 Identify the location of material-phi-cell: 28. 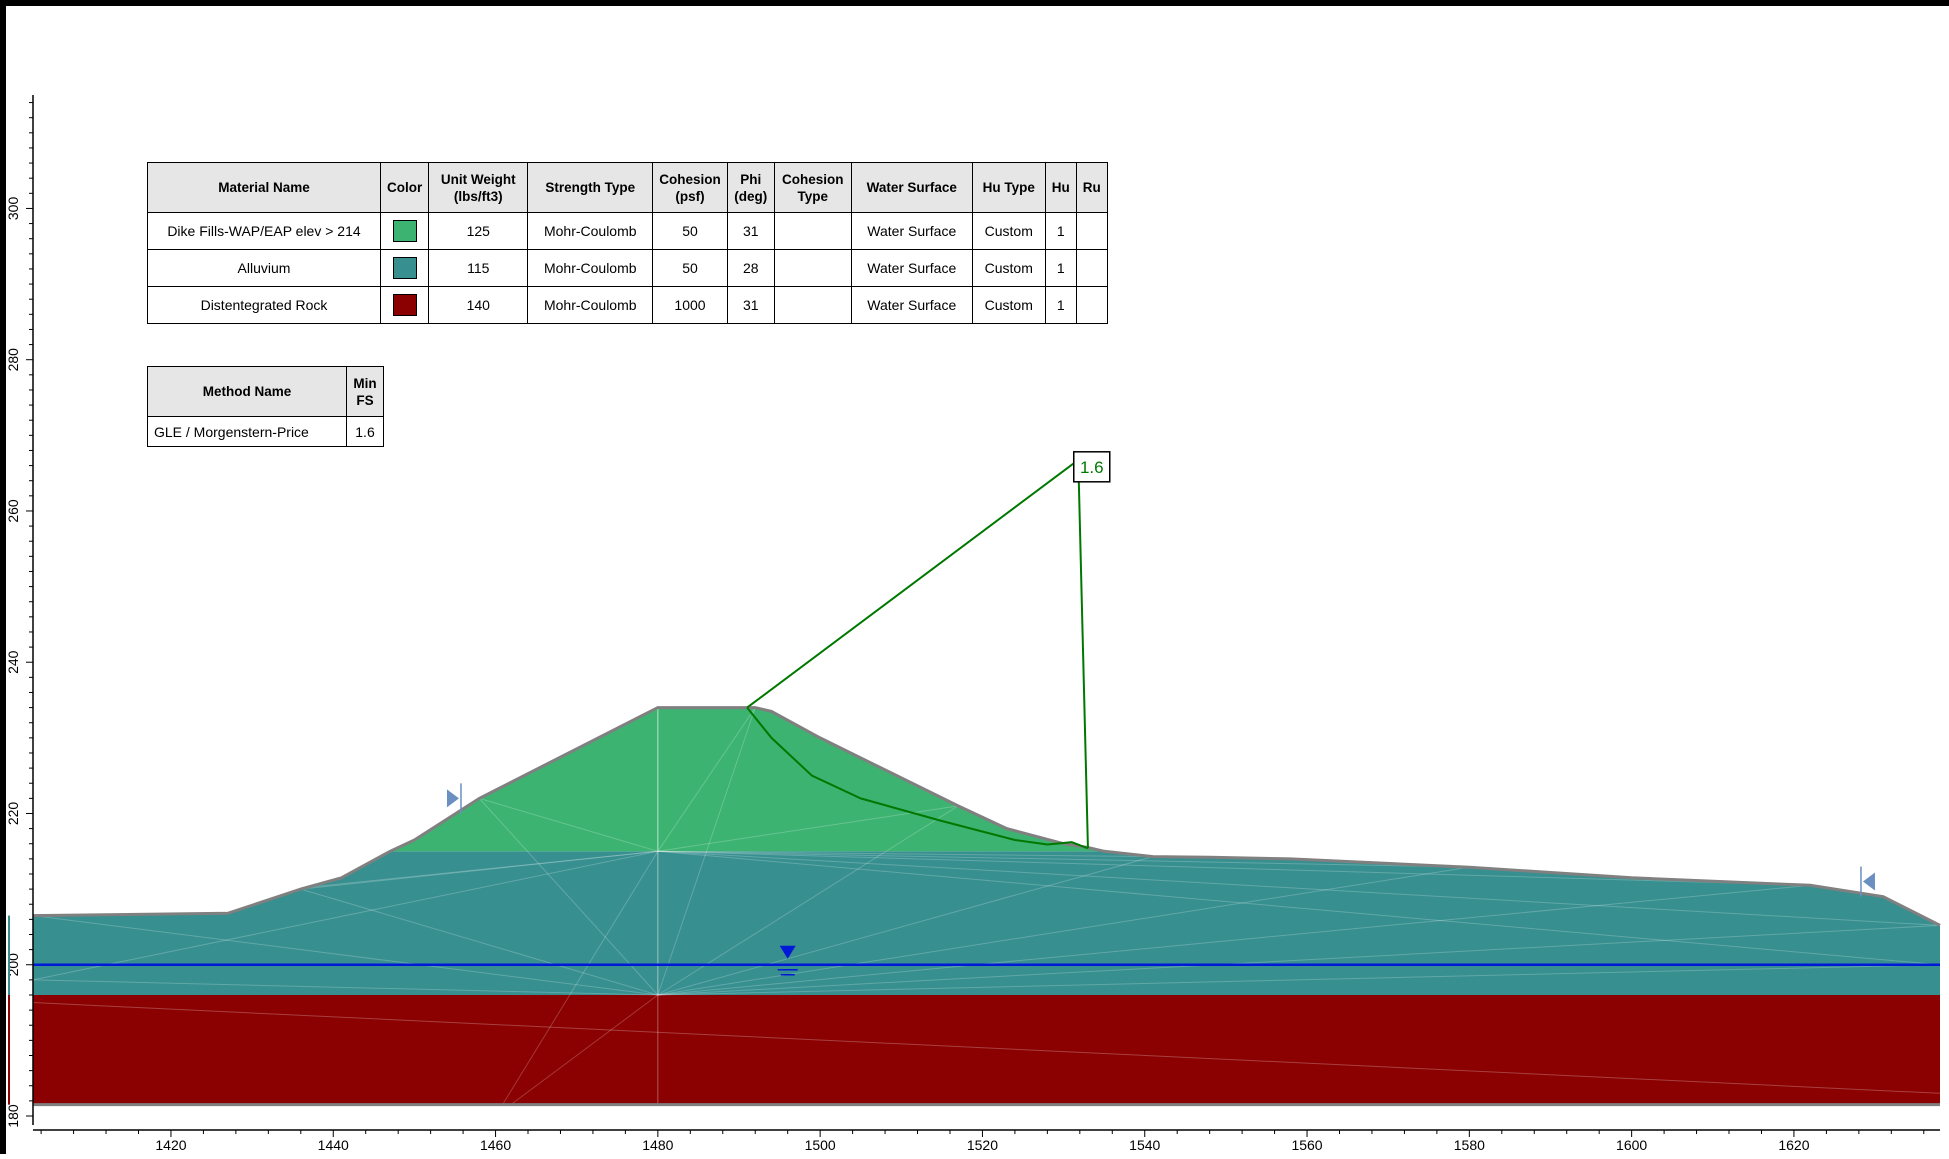
(750, 268).